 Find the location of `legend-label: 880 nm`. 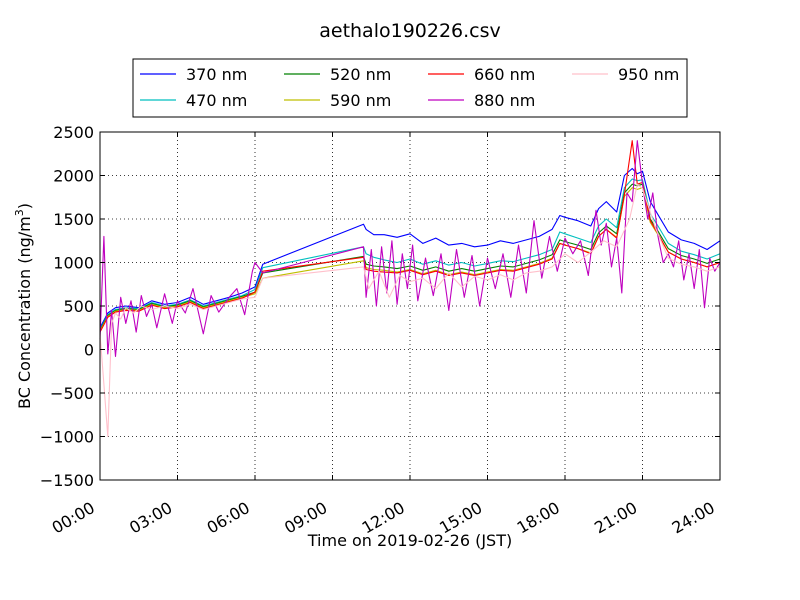

legend-label: 880 nm is located at coordinates (504, 100).